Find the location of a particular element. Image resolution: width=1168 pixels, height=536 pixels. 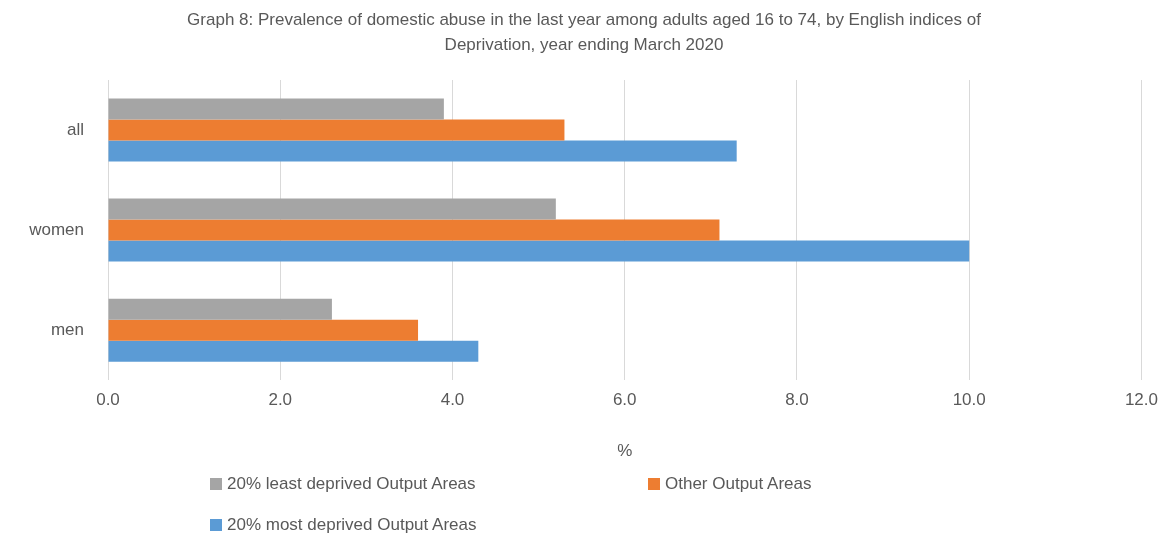

legend-label: Other Output Areas is located at coordinates (738, 484).